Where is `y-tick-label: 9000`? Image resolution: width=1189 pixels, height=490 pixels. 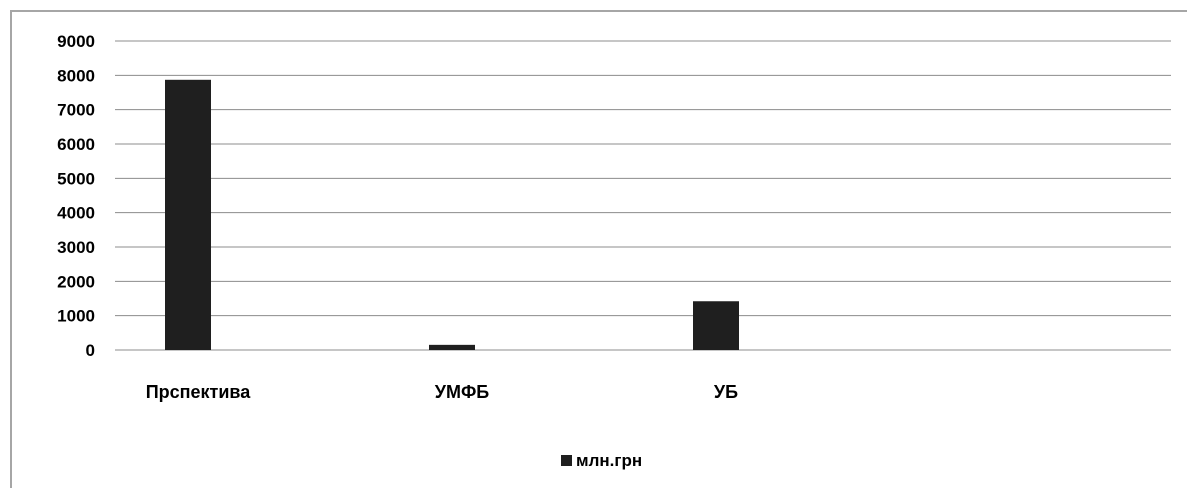
y-tick-label: 9000 is located at coordinates (76, 41).